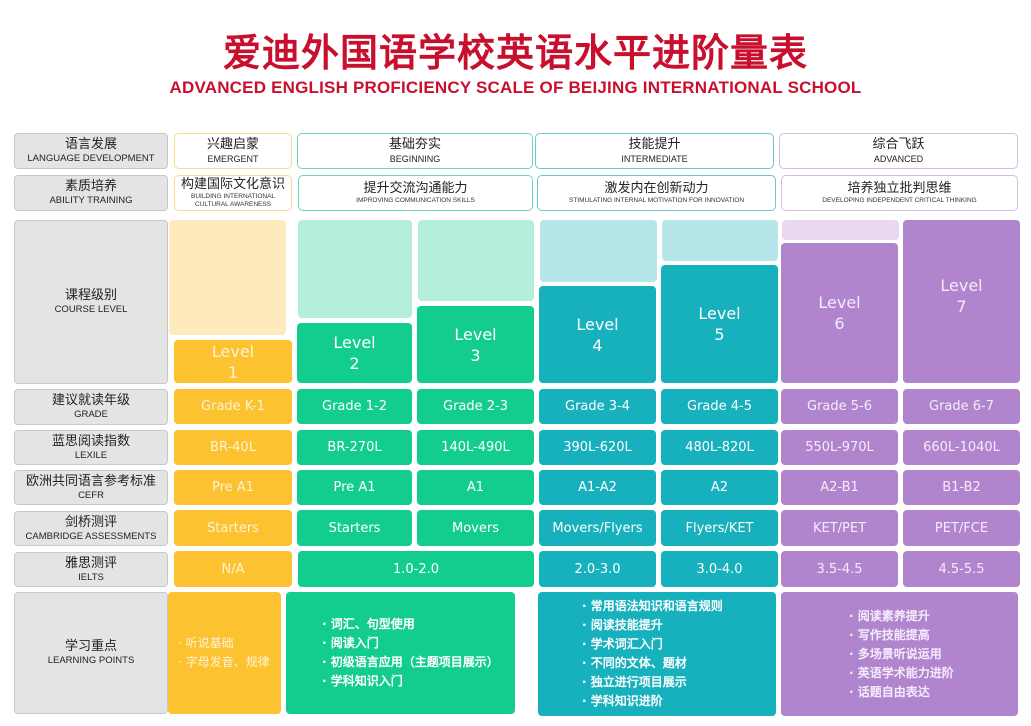 This screenshot has width=1031, height=726. What do you see at coordinates (368, 624) in the screenshot?
I see `learning-point: 词汇、句型使用` at bounding box center [368, 624].